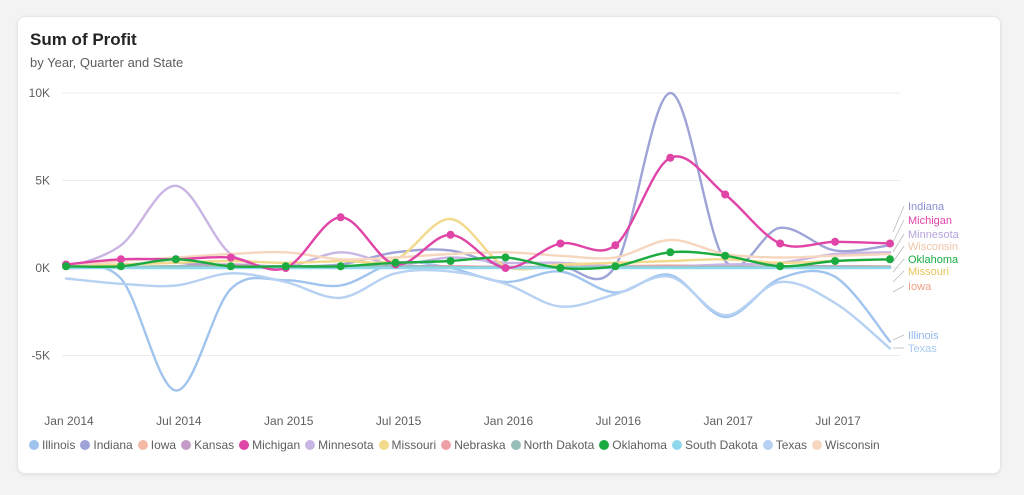  I want to click on legend-item-minnesota: Minnesota, so click(339, 445).